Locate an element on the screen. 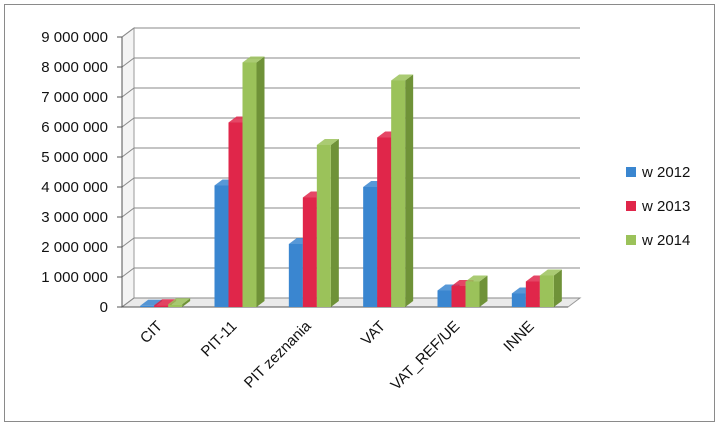 This screenshot has width=721, height=428. y-tick-label: 1 000 000 is located at coordinates (74, 277).